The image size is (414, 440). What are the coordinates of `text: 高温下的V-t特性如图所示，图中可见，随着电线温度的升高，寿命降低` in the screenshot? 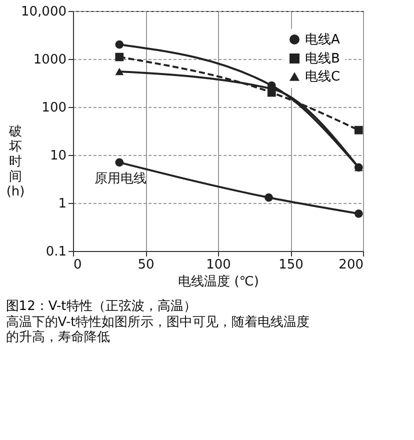 It's located at (158, 329).